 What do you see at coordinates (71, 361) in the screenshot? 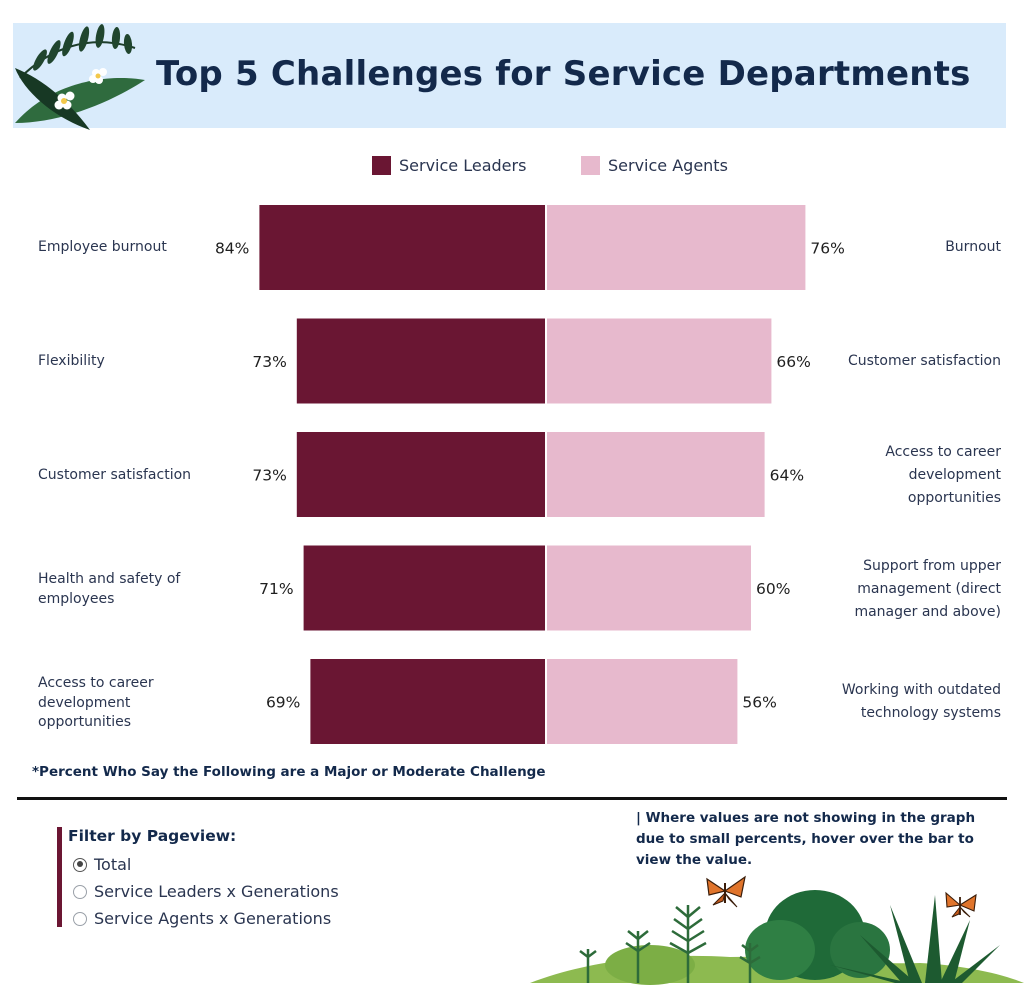
I see `leader-category-label: Flexibility` at bounding box center [71, 361].